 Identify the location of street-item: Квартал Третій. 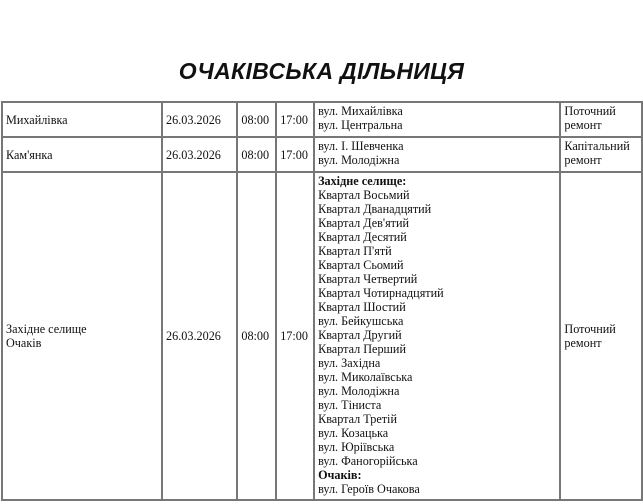
(357, 419).